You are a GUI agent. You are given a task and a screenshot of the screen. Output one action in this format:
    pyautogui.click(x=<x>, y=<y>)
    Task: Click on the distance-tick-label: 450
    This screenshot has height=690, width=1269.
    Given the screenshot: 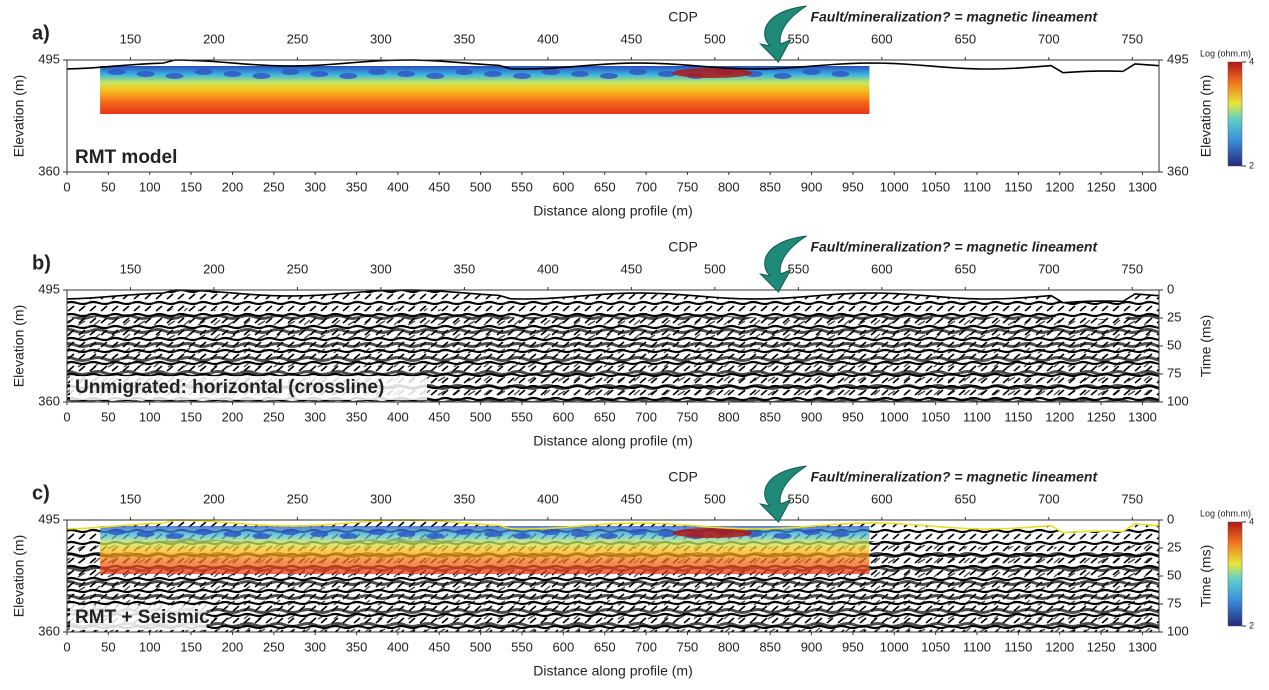 What is the action you would take?
    pyautogui.click(x=439, y=186)
    